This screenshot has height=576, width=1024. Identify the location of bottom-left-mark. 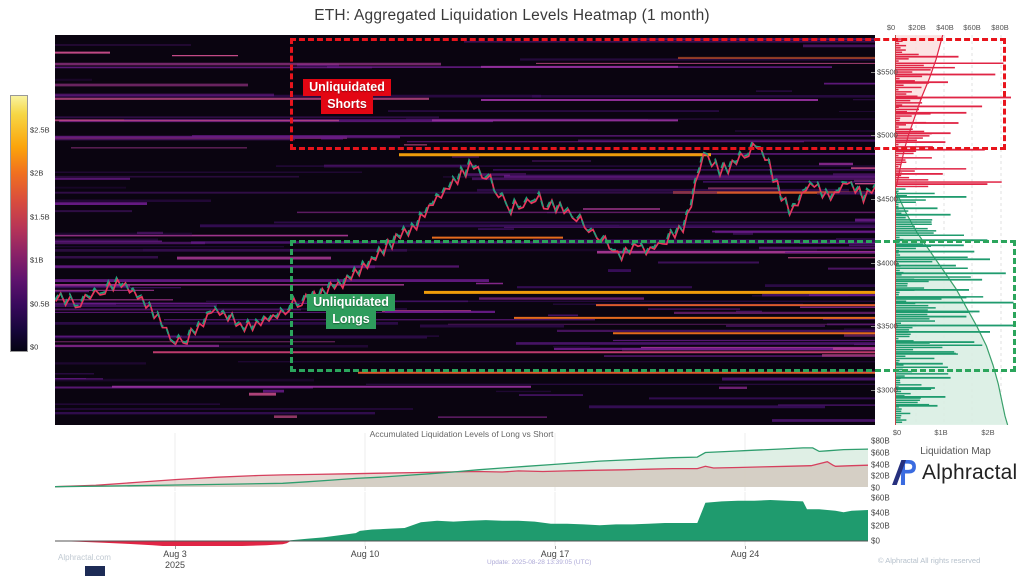
(95, 571).